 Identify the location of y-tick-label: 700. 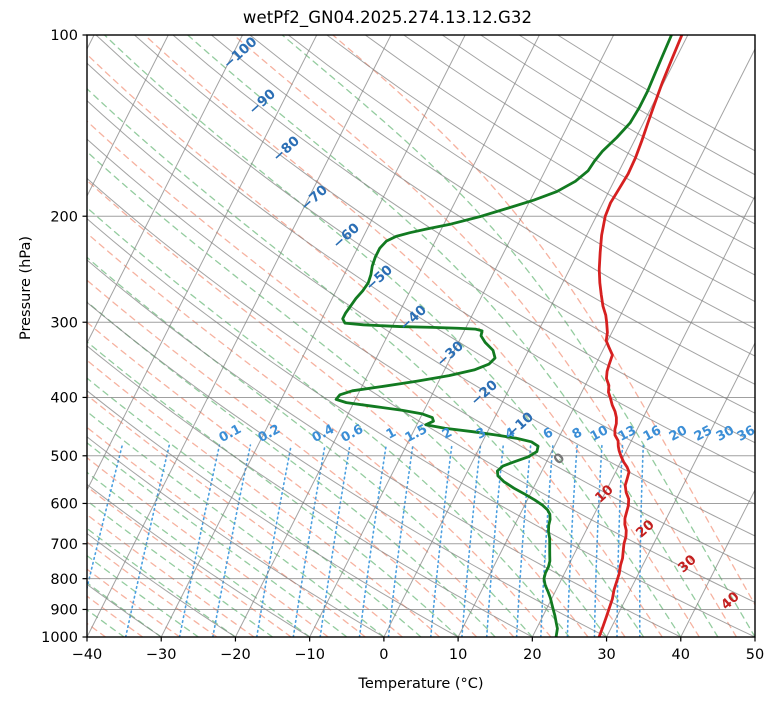
(64, 545).